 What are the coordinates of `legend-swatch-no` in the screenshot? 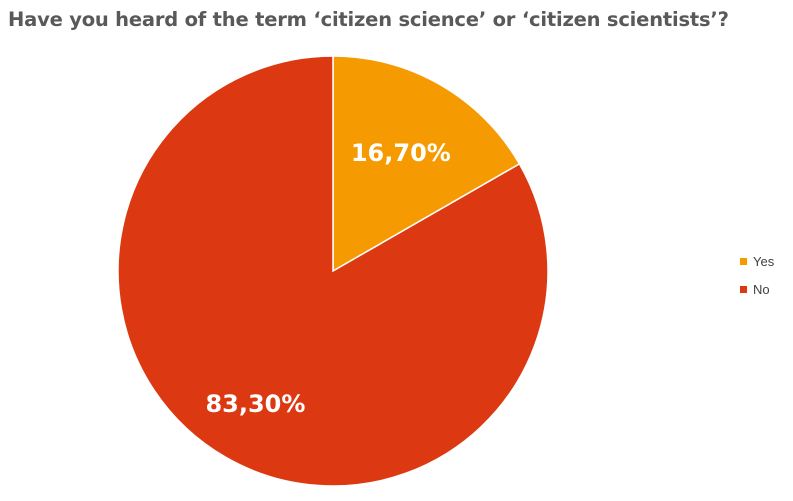 It's located at (743, 289).